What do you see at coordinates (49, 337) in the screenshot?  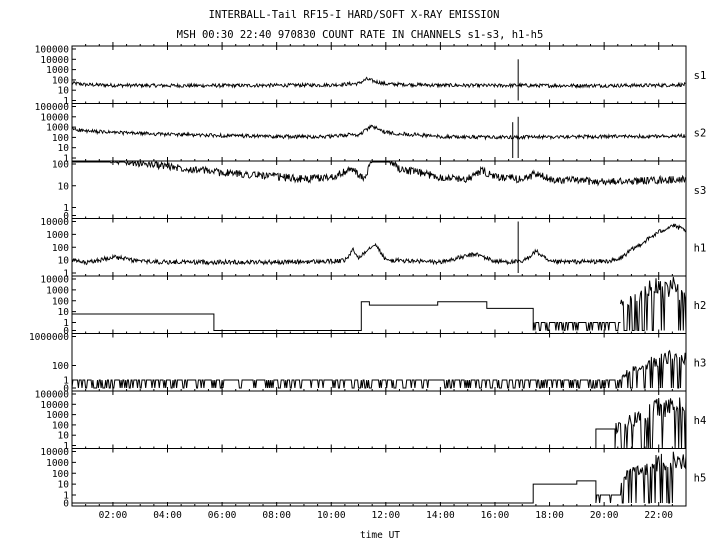 I see `y-tick-label-h3: 1000000` at bounding box center [49, 337].